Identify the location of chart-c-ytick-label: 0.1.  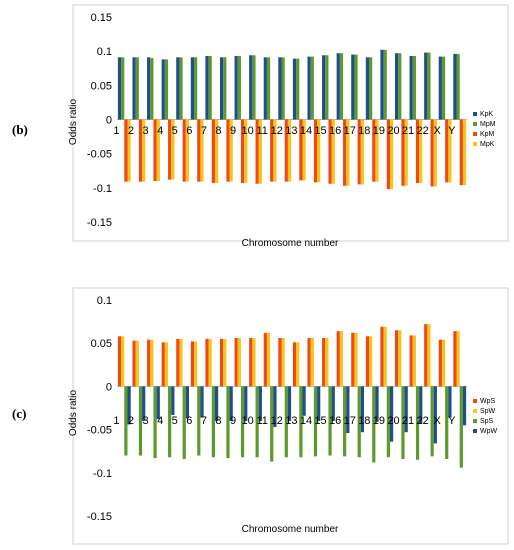
(104, 301).